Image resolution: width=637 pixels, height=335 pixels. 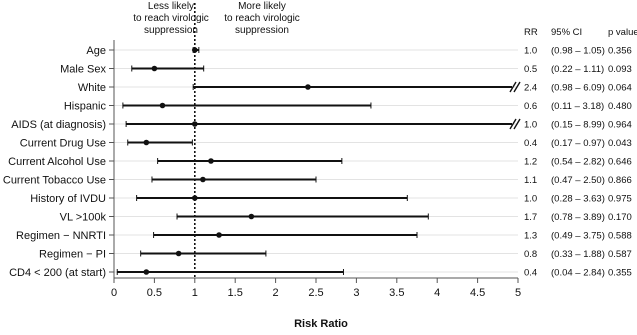 What do you see at coordinates (72, 255) in the screenshot?
I see `row-label: Regimen − PI` at bounding box center [72, 255].